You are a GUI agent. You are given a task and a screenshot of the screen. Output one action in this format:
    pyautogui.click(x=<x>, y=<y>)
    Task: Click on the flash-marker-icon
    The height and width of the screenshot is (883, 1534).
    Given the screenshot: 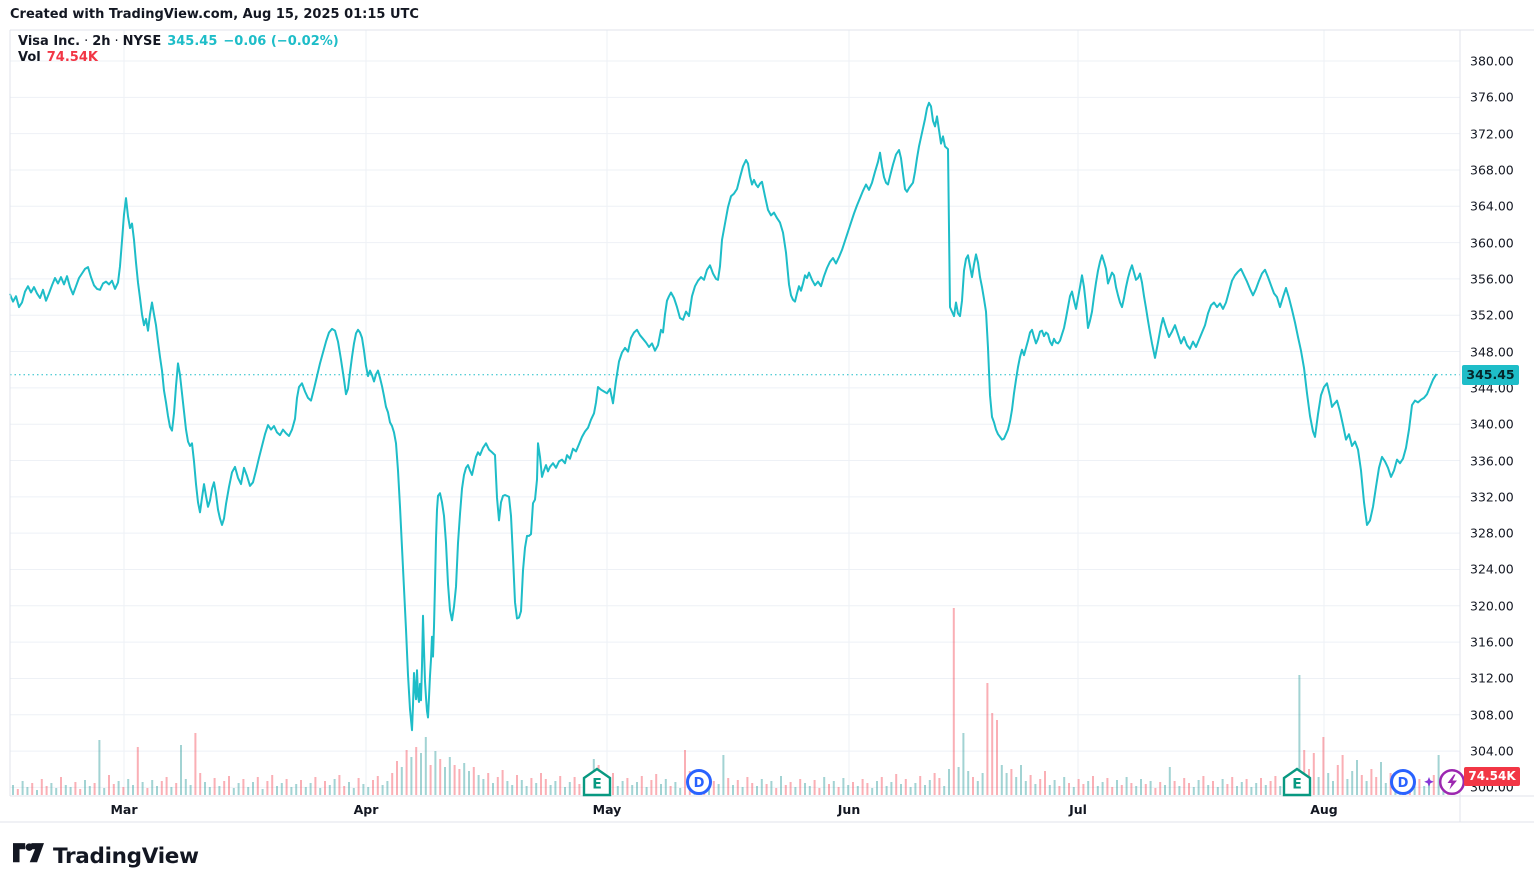 What is the action you would take?
    pyautogui.click(x=1444, y=782)
    